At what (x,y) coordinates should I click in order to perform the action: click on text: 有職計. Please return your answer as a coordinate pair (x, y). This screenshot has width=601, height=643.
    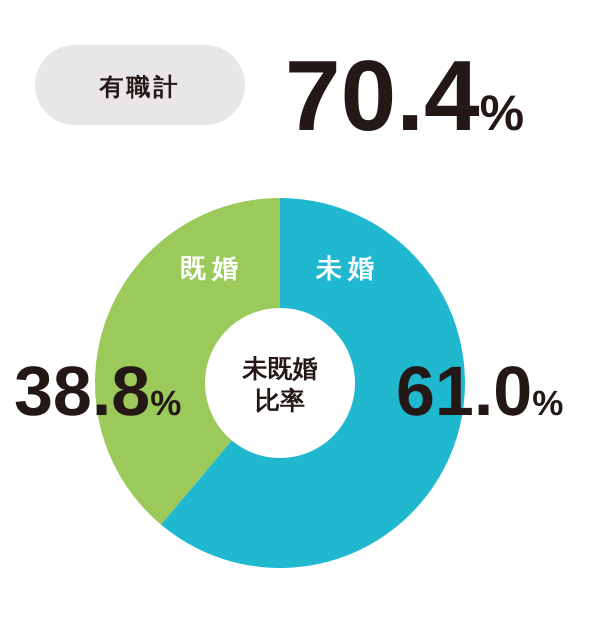
    Looking at the image, I should click on (139, 87).